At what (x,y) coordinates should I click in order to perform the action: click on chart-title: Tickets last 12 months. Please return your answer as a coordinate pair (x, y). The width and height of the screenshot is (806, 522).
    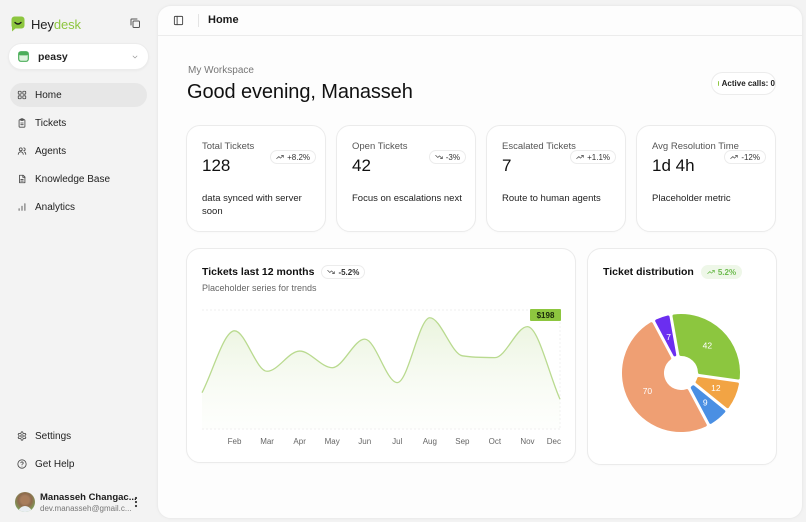
    Looking at the image, I should click on (258, 272).